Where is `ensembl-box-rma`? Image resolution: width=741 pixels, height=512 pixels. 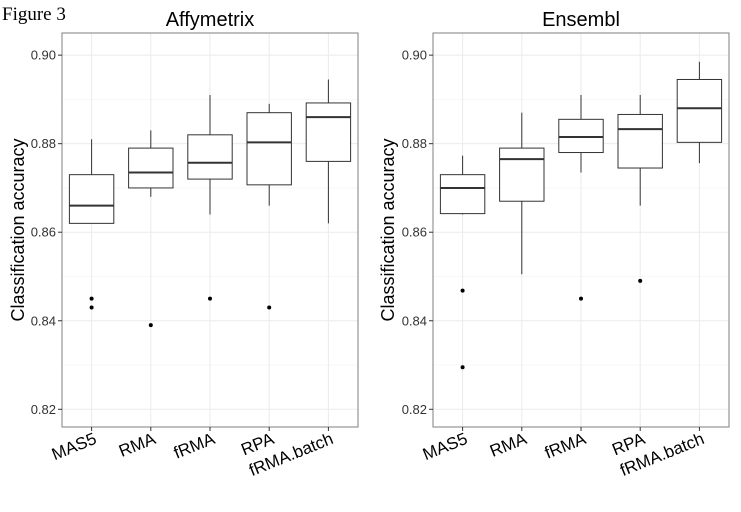 ensembl-box-rma is located at coordinates (522, 193).